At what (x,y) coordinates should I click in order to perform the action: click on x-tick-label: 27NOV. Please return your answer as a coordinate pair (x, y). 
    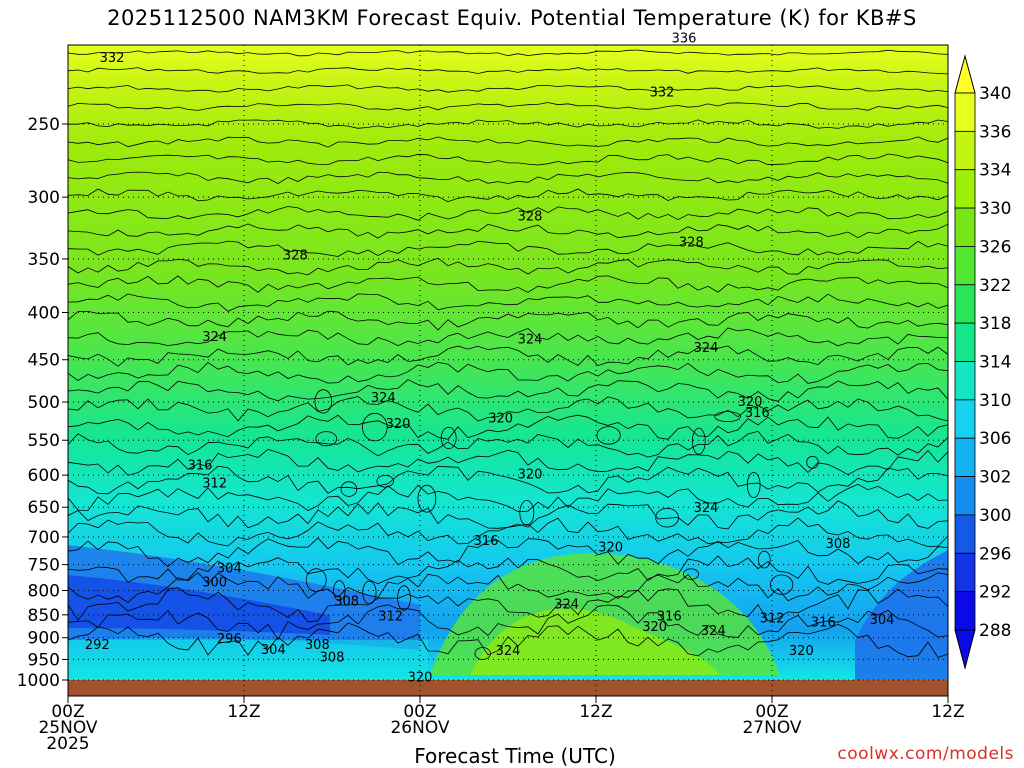
    Looking at the image, I should click on (771, 728).